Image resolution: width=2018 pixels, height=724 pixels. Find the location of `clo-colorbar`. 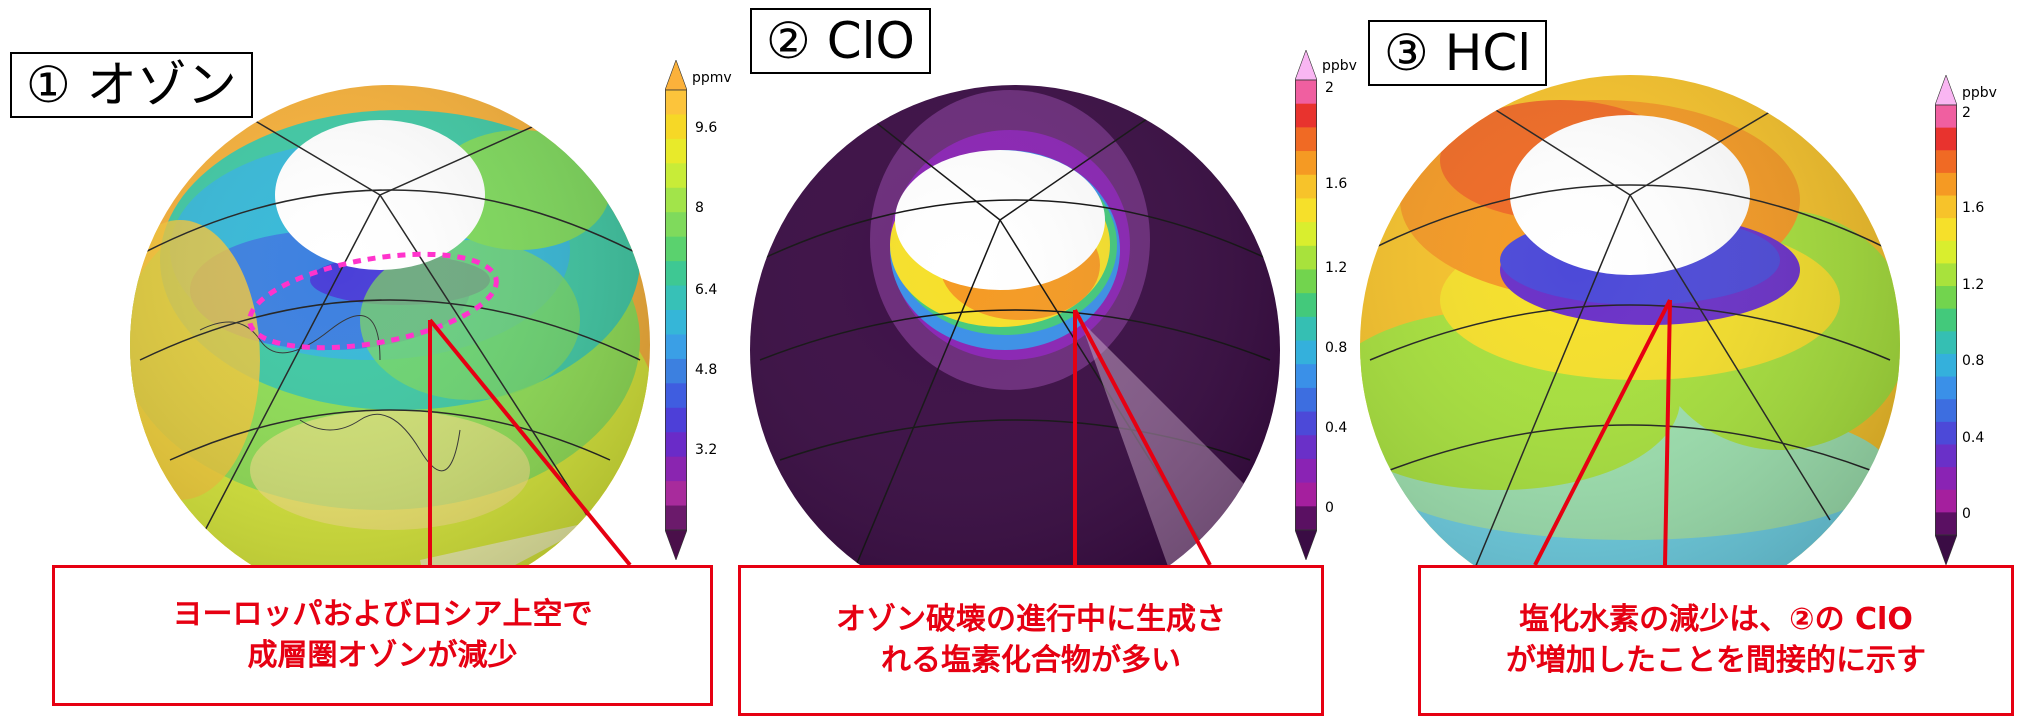

clo-colorbar is located at coordinates (1306, 305).